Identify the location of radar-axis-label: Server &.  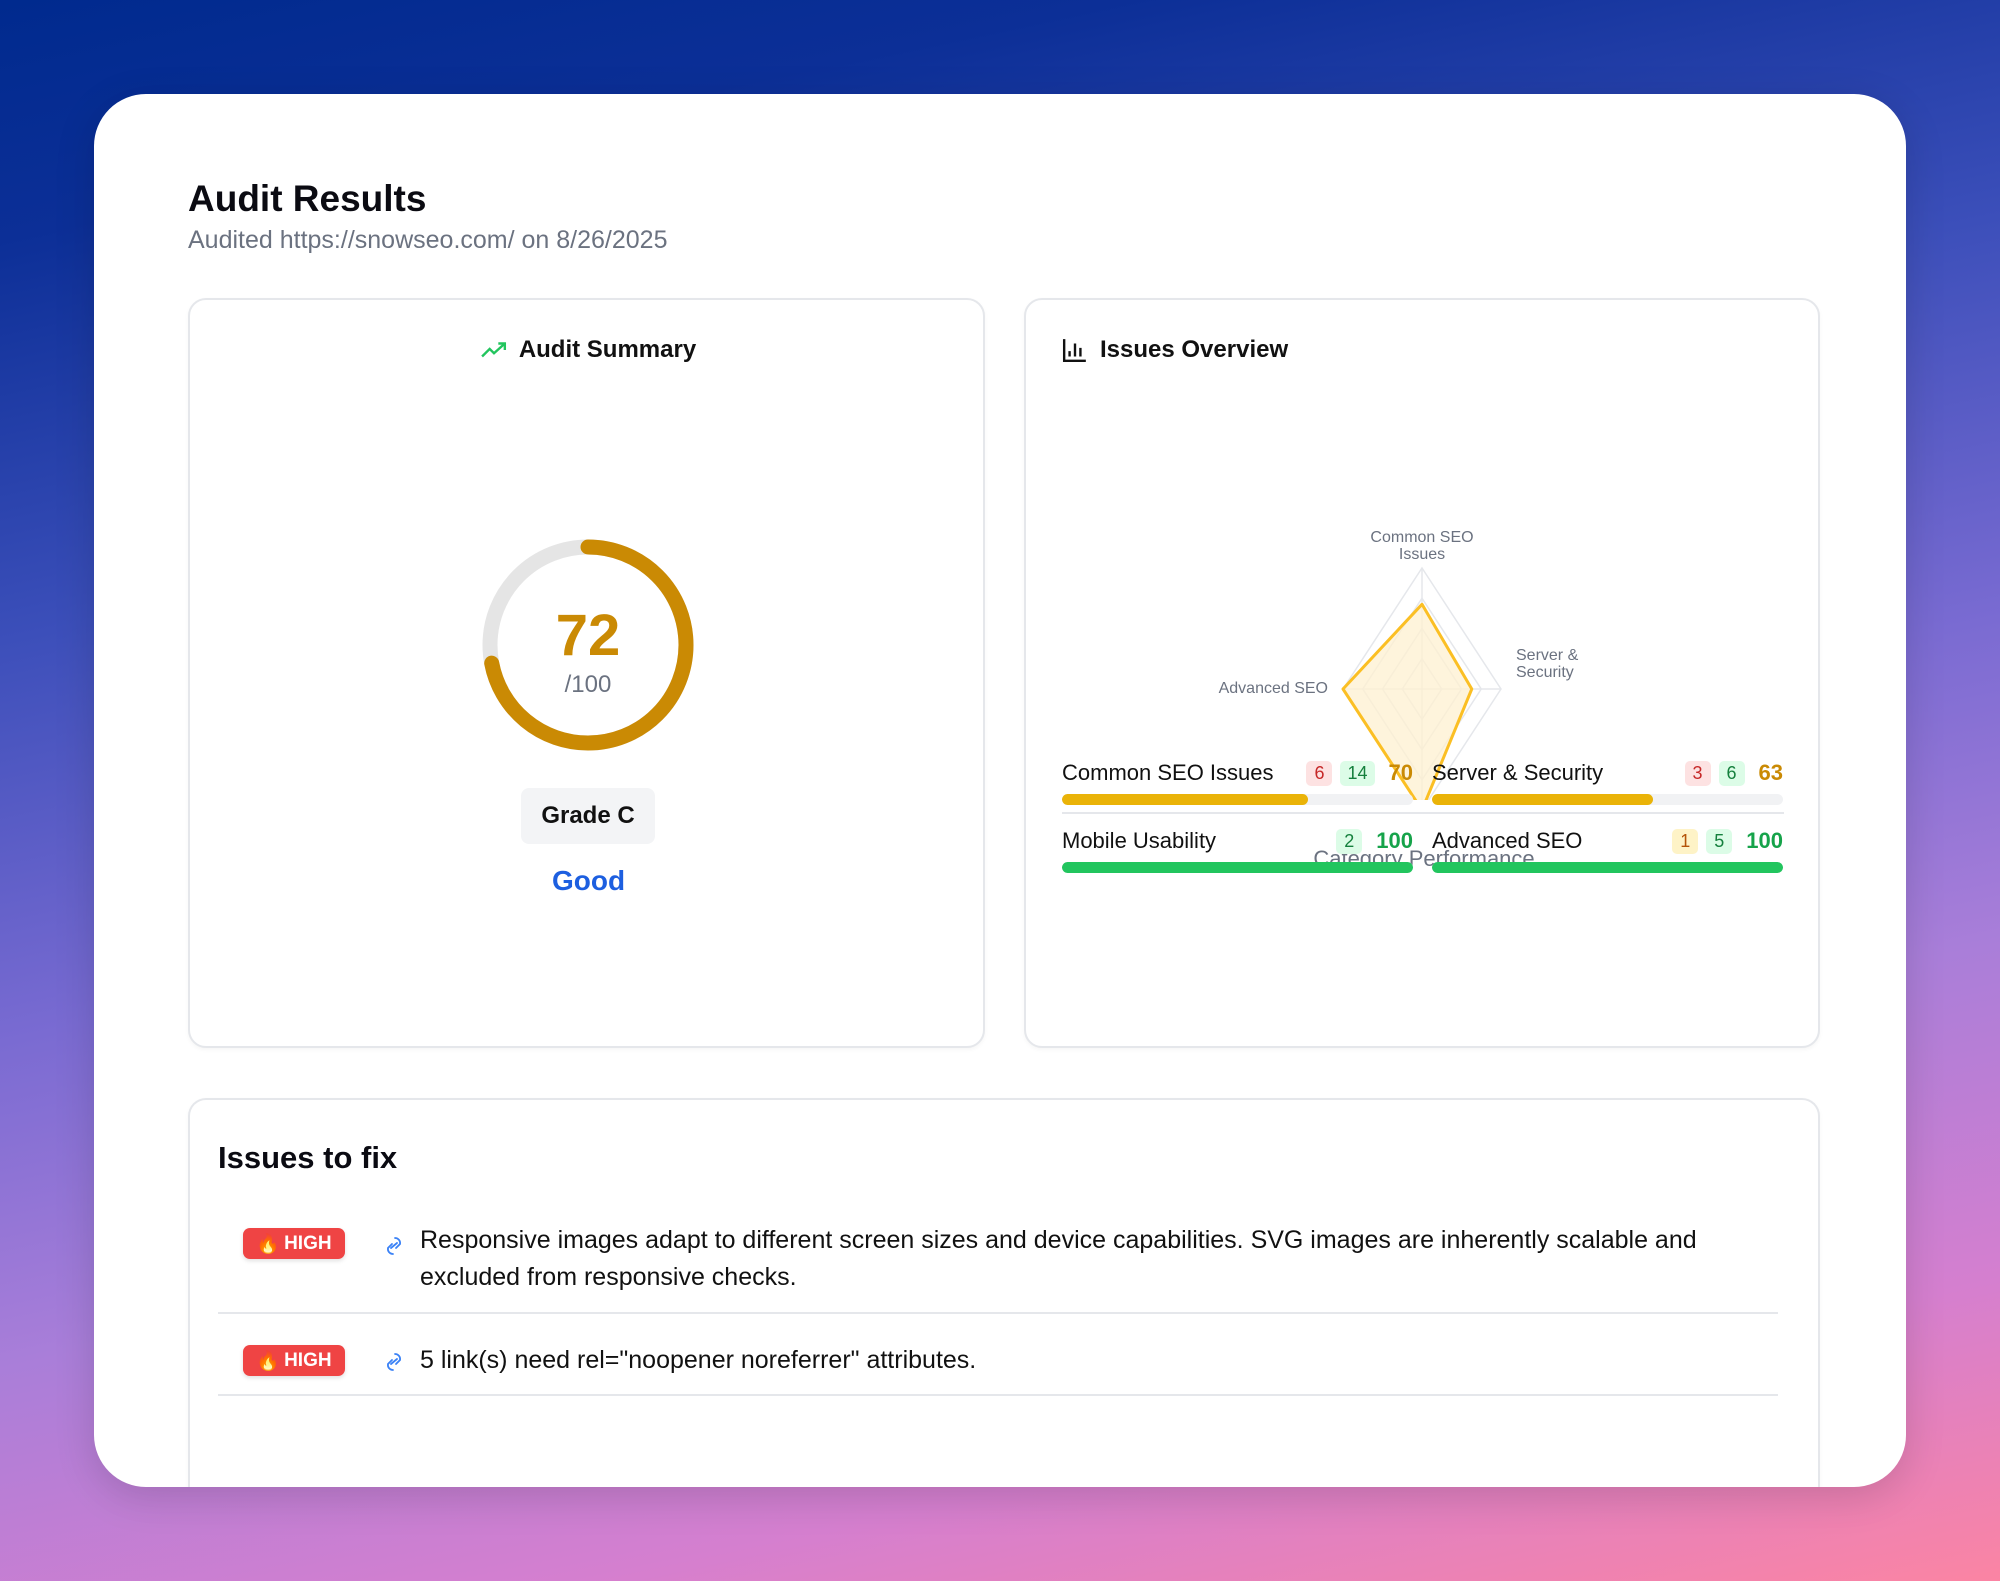
(1547, 655).